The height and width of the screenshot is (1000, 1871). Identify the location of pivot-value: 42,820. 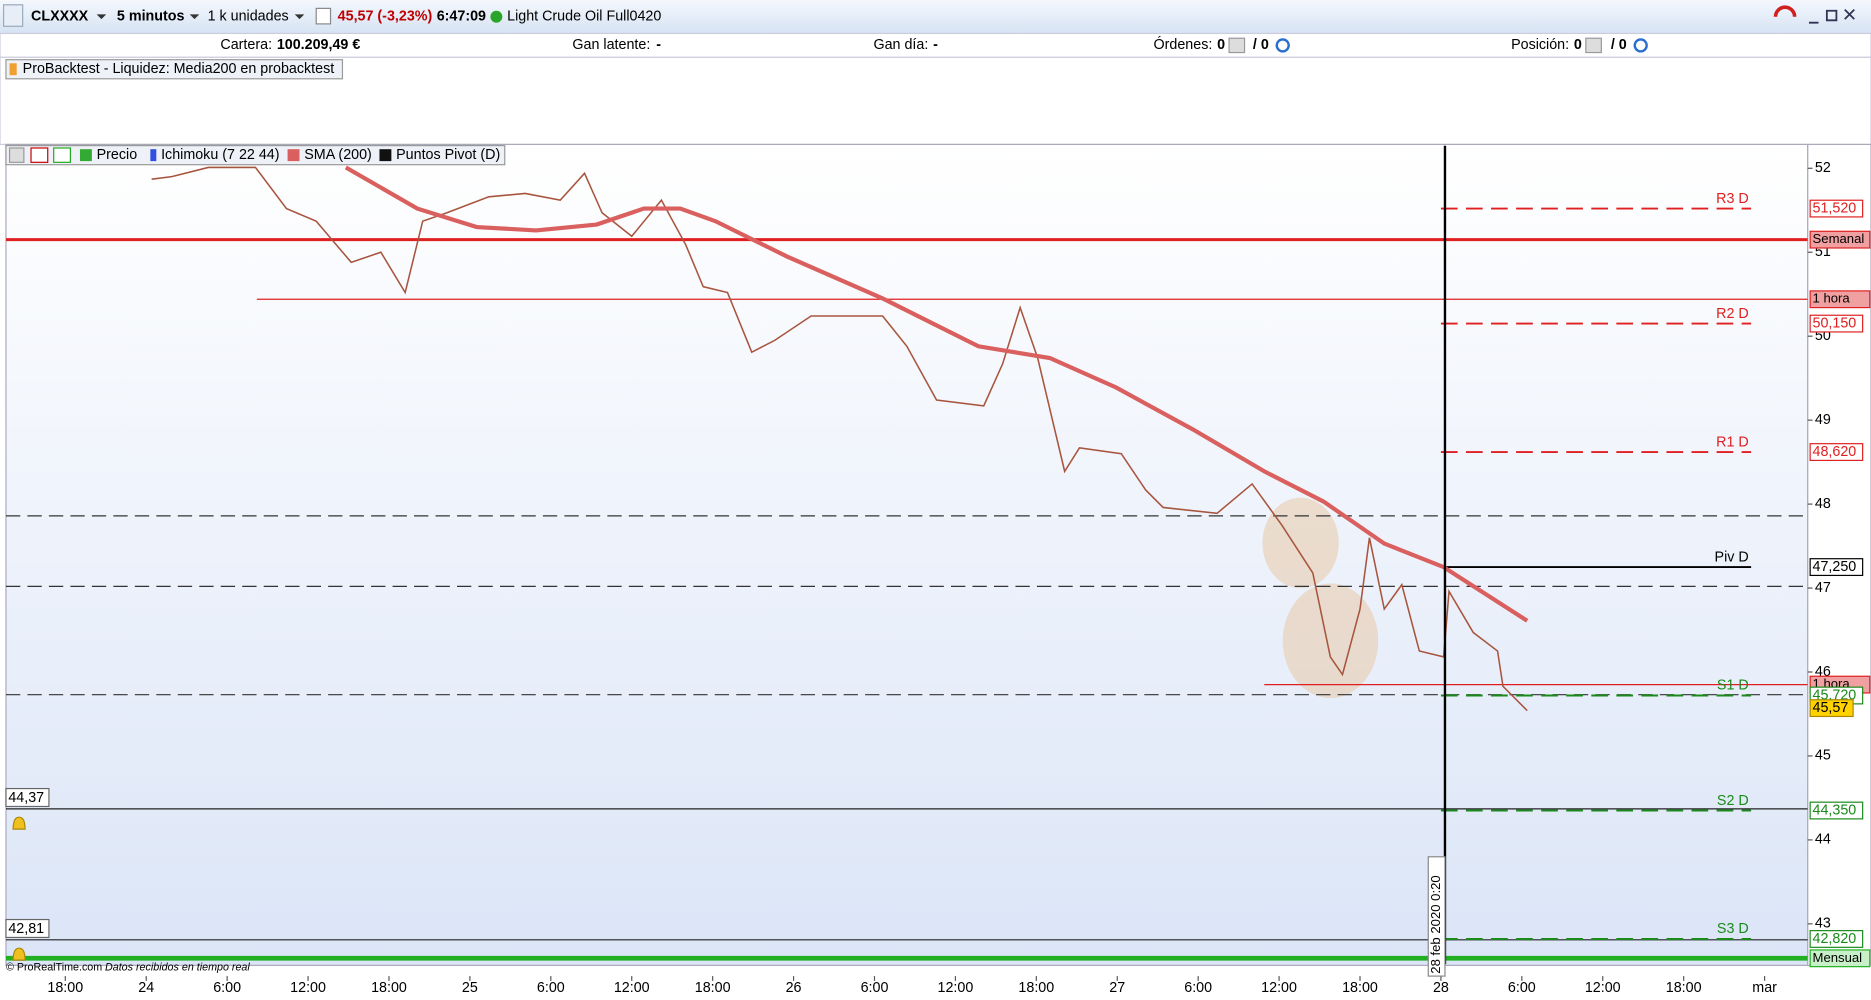
(1835, 939).